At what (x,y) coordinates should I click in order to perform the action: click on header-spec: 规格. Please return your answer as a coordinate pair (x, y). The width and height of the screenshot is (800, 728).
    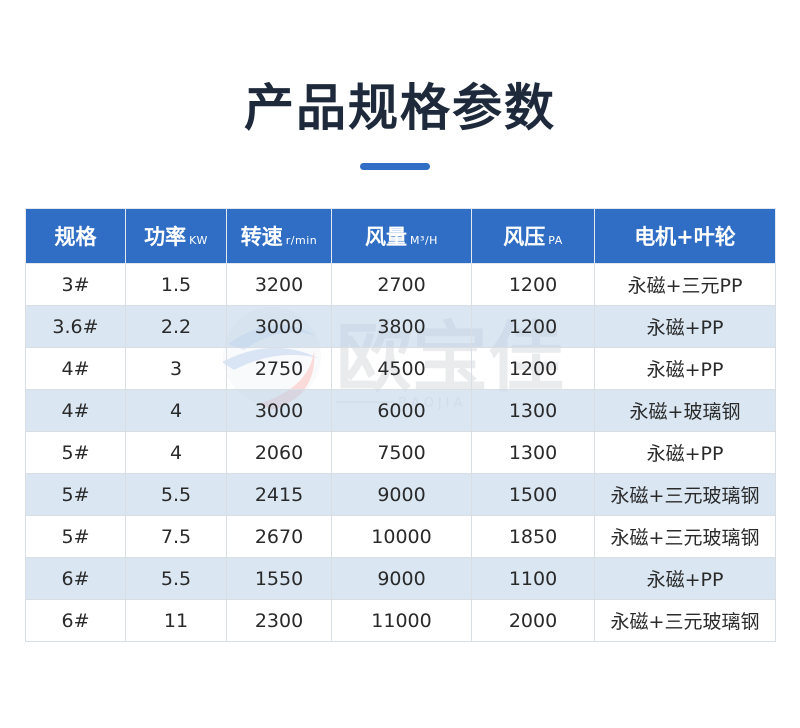
    Looking at the image, I should click on (75, 236).